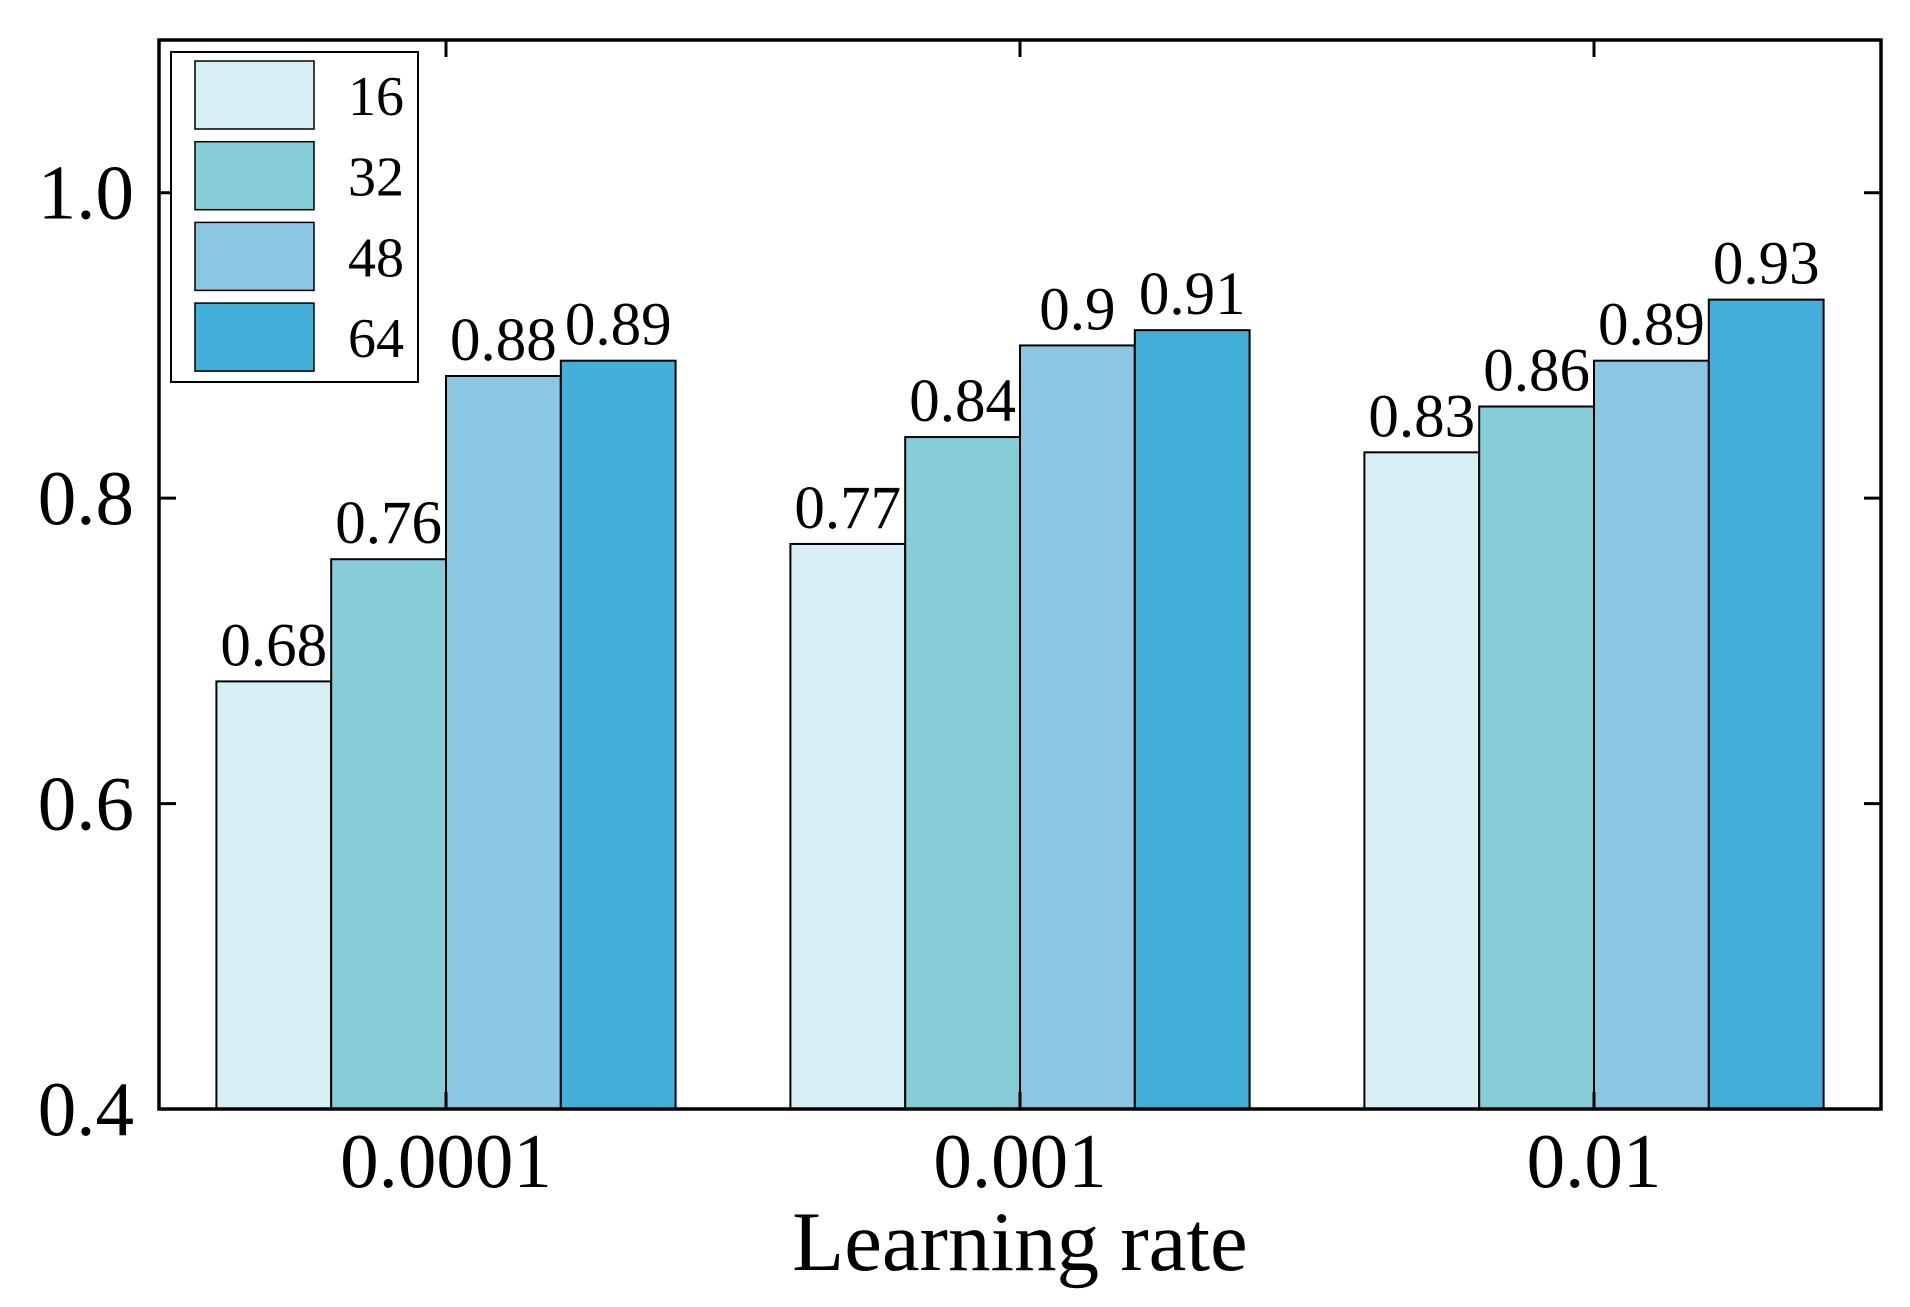  I want to click on x-tick-label: 0.0001, so click(446, 1161).